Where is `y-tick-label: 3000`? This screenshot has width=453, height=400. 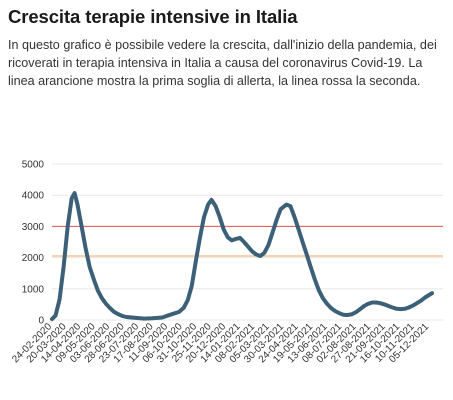 y-tick-label: 3000 is located at coordinates (33, 227).